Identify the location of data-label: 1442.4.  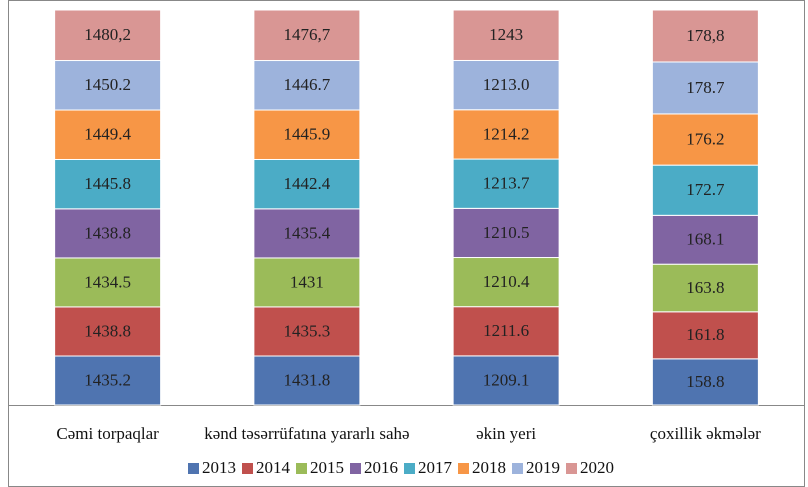
(307, 183).